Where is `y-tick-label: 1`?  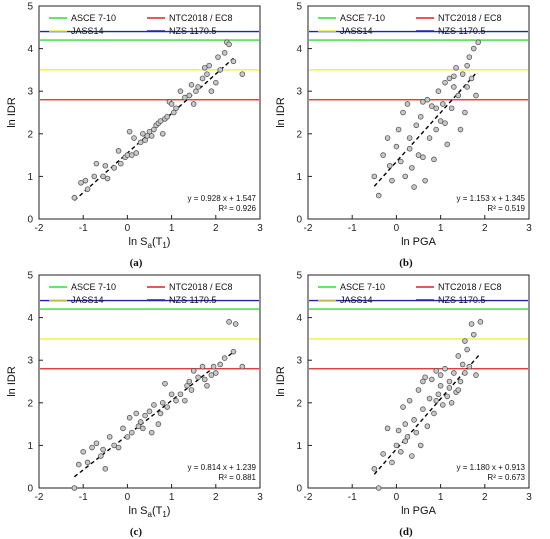
y-tick-label: 1 is located at coordinates (30, 446).